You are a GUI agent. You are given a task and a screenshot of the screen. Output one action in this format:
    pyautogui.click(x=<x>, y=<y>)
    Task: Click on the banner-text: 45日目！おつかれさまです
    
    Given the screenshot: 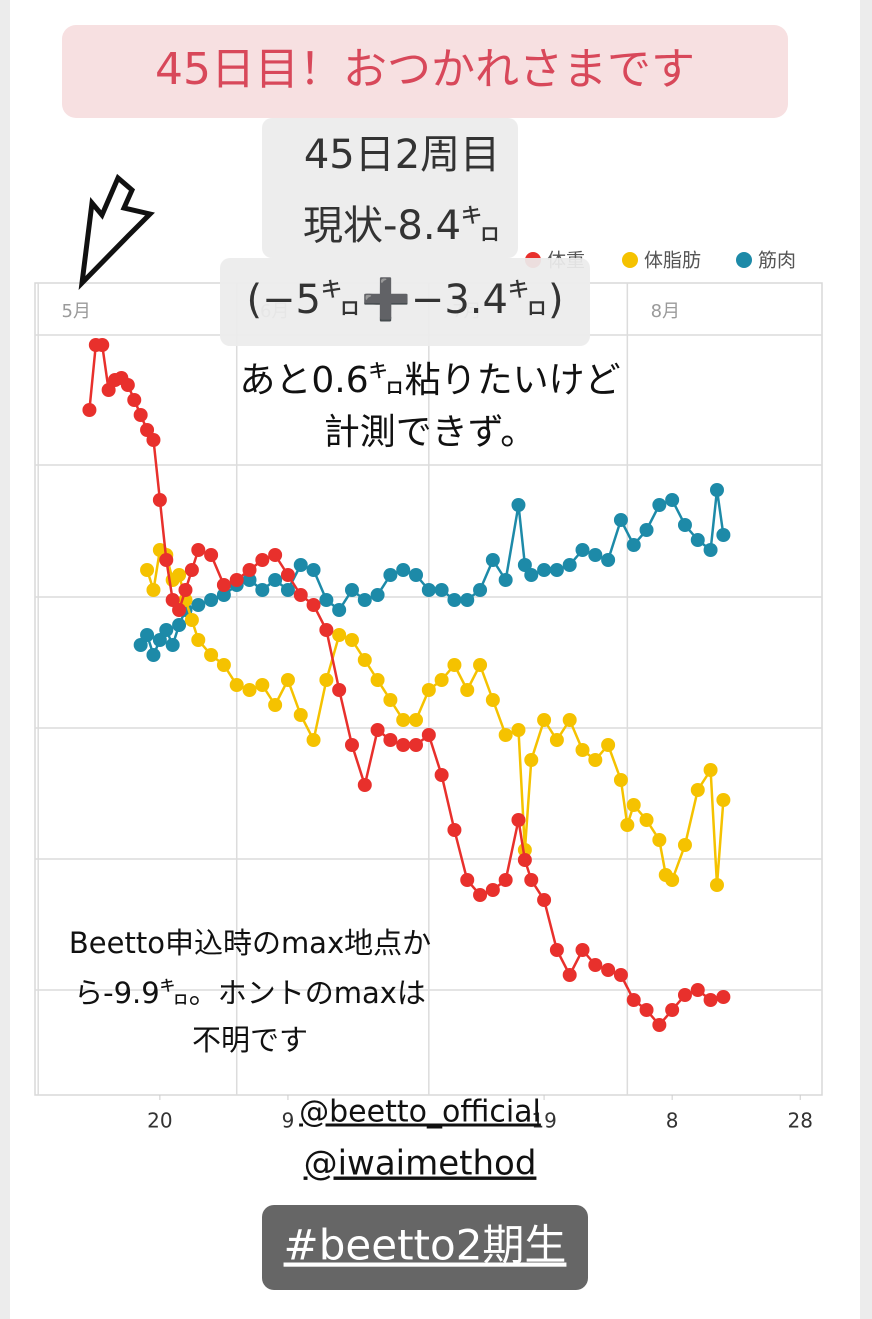 What is the action you would take?
    pyautogui.click(x=425, y=69)
    